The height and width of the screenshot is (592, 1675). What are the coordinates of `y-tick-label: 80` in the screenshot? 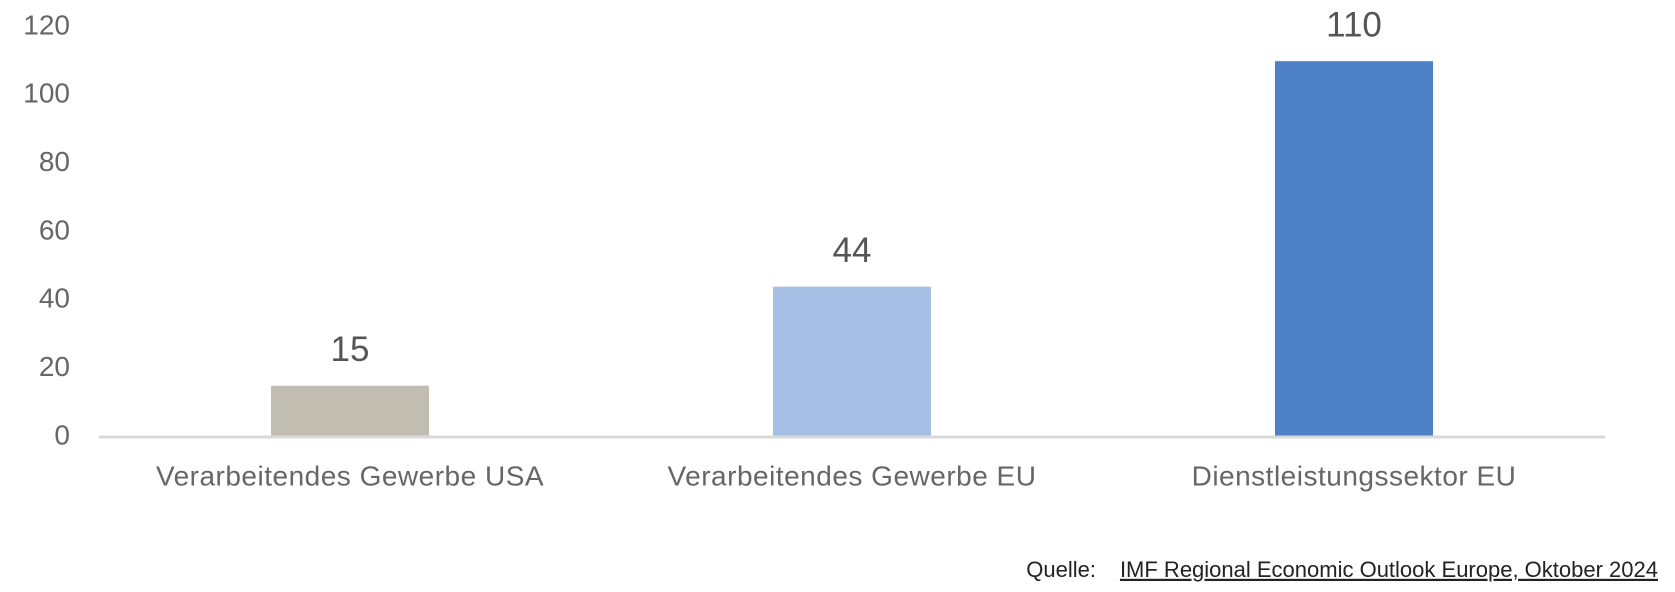 It's located at (54, 161).